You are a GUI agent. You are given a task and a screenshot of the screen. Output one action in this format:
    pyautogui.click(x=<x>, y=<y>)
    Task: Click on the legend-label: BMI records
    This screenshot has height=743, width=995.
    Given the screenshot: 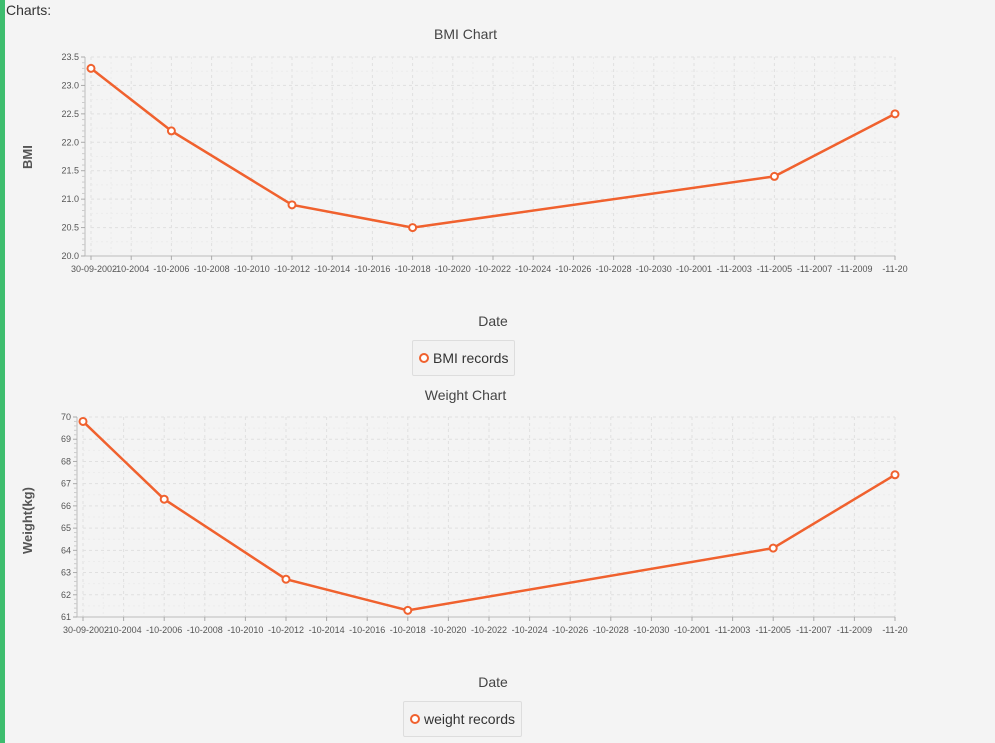 What is the action you would take?
    pyautogui.click(x=471, y=358)
    